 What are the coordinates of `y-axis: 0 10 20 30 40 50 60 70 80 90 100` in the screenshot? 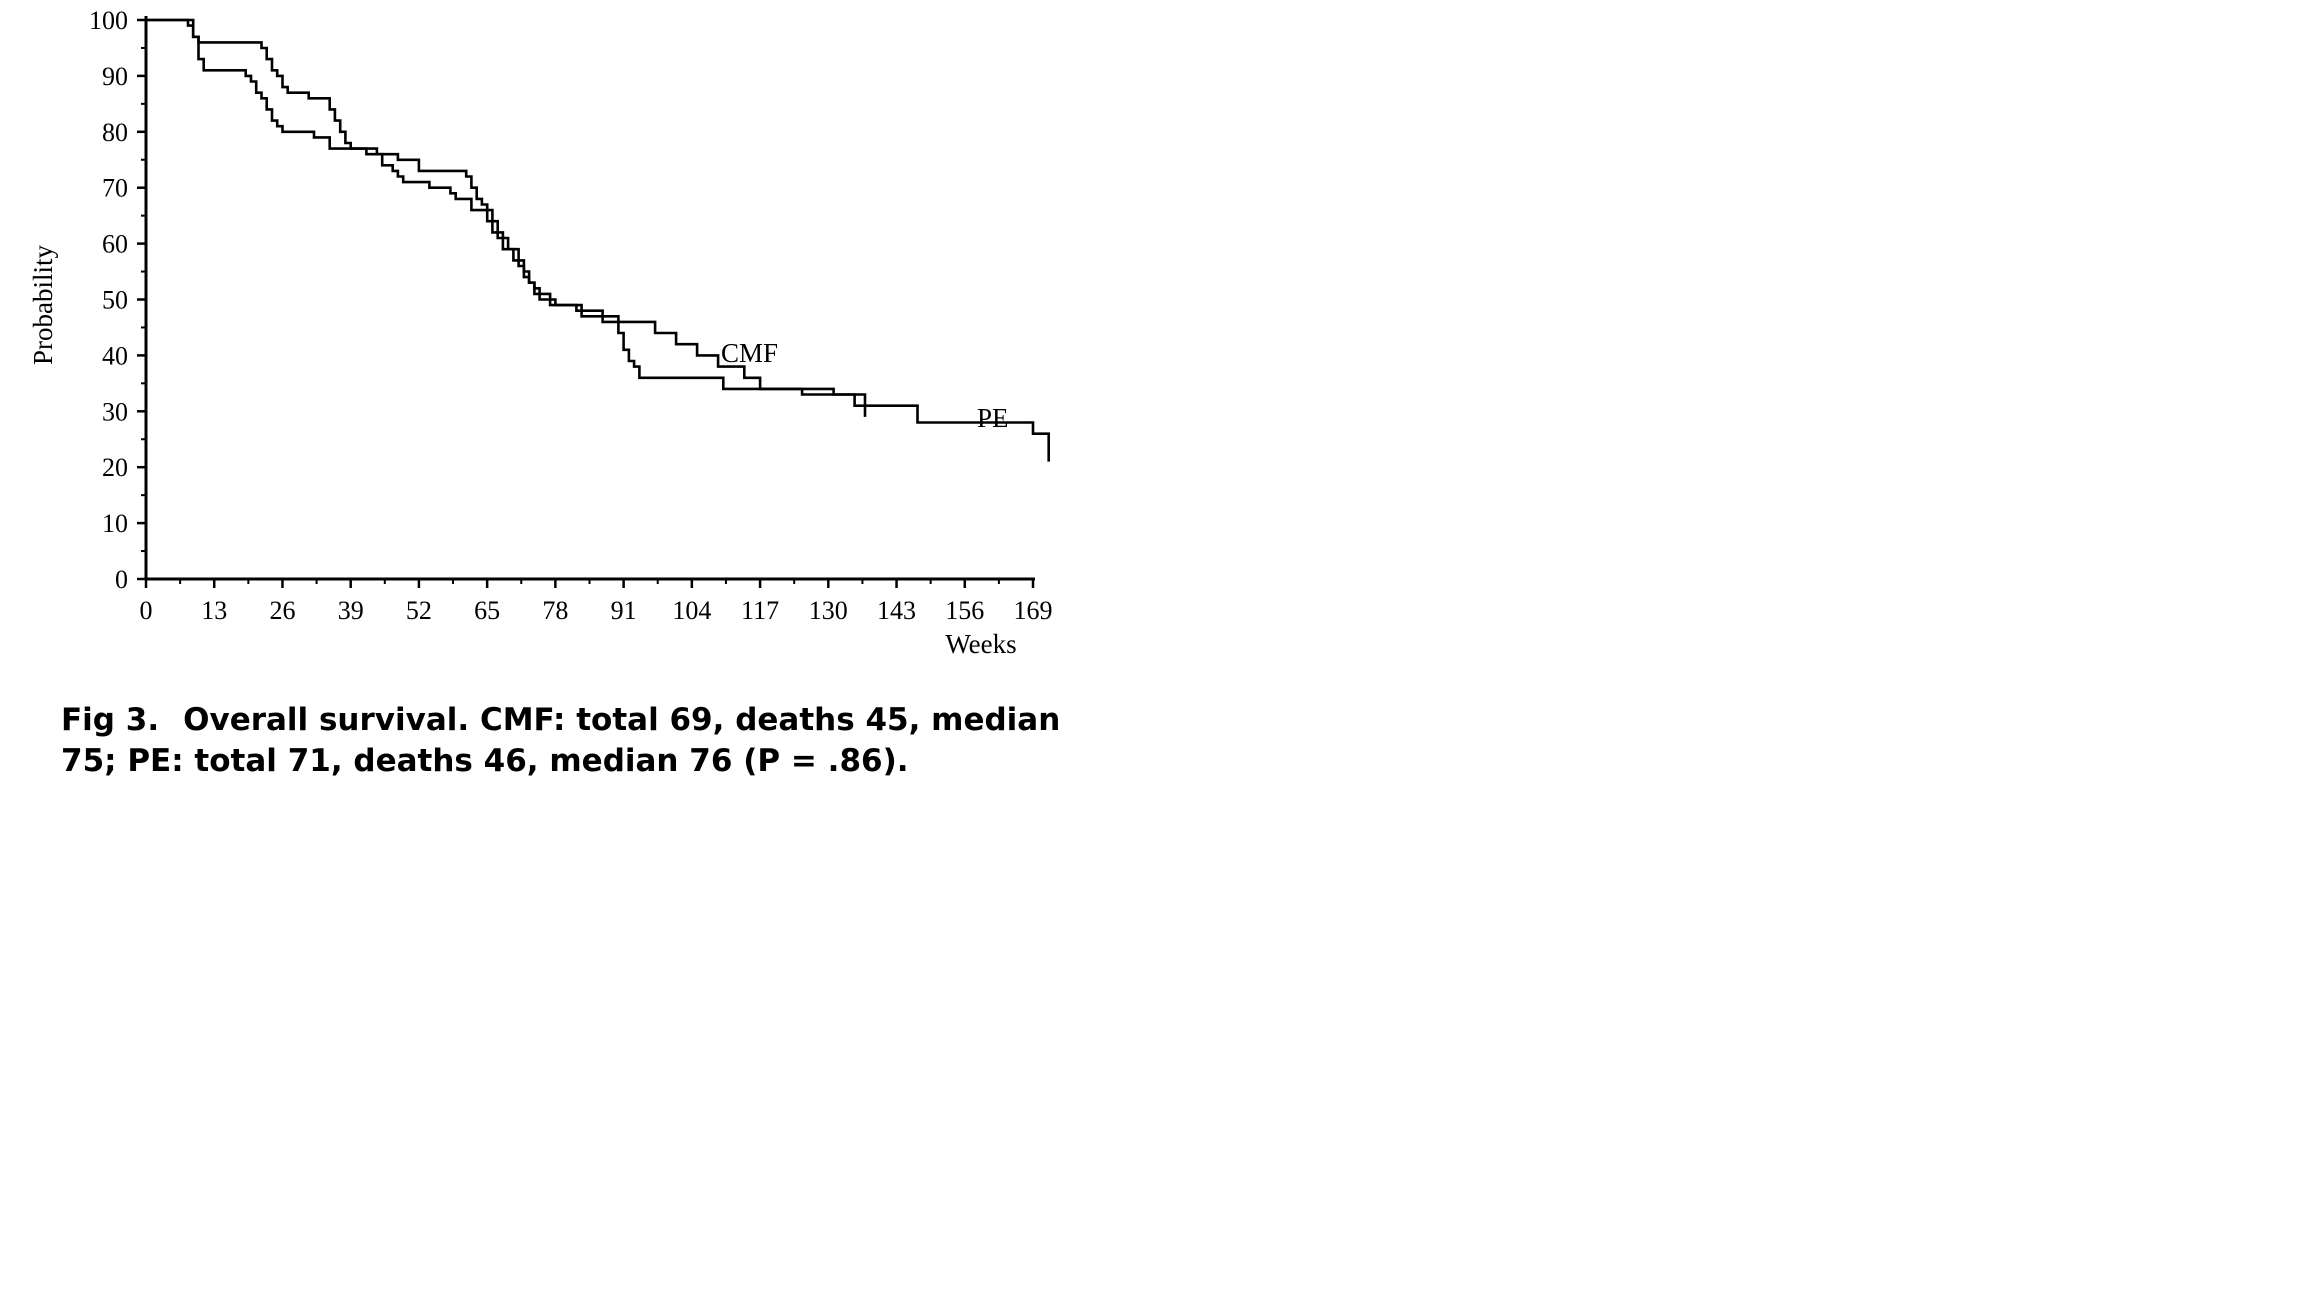 It's located at (118, 300).